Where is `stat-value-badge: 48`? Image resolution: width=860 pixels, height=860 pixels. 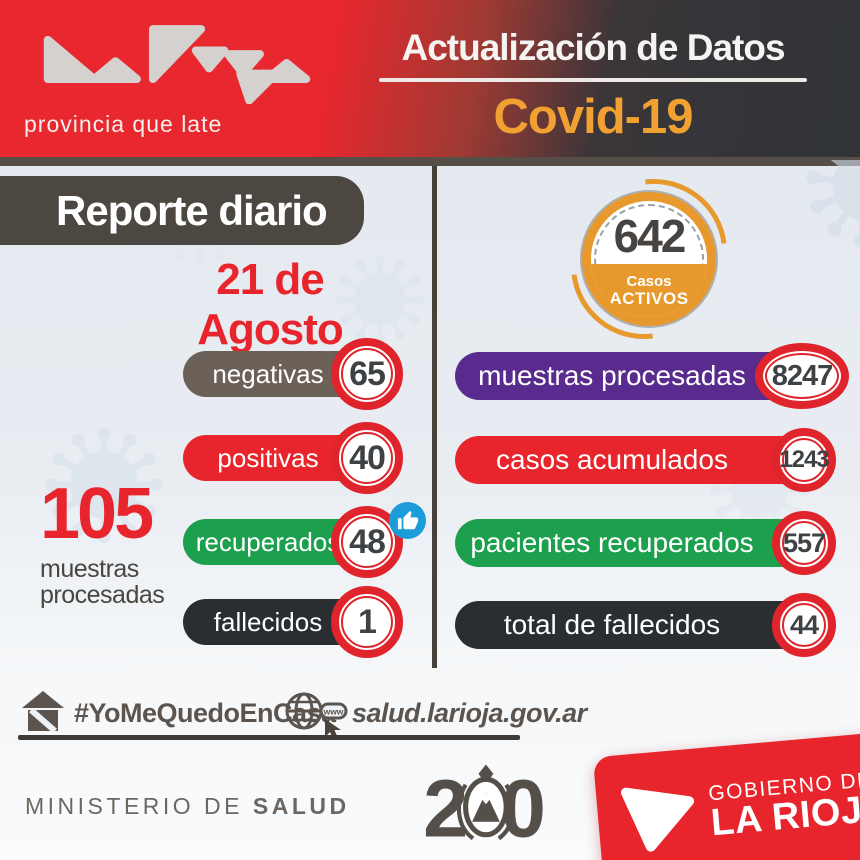
stat-value-badge: 48 is located at coordinates (367, 542).